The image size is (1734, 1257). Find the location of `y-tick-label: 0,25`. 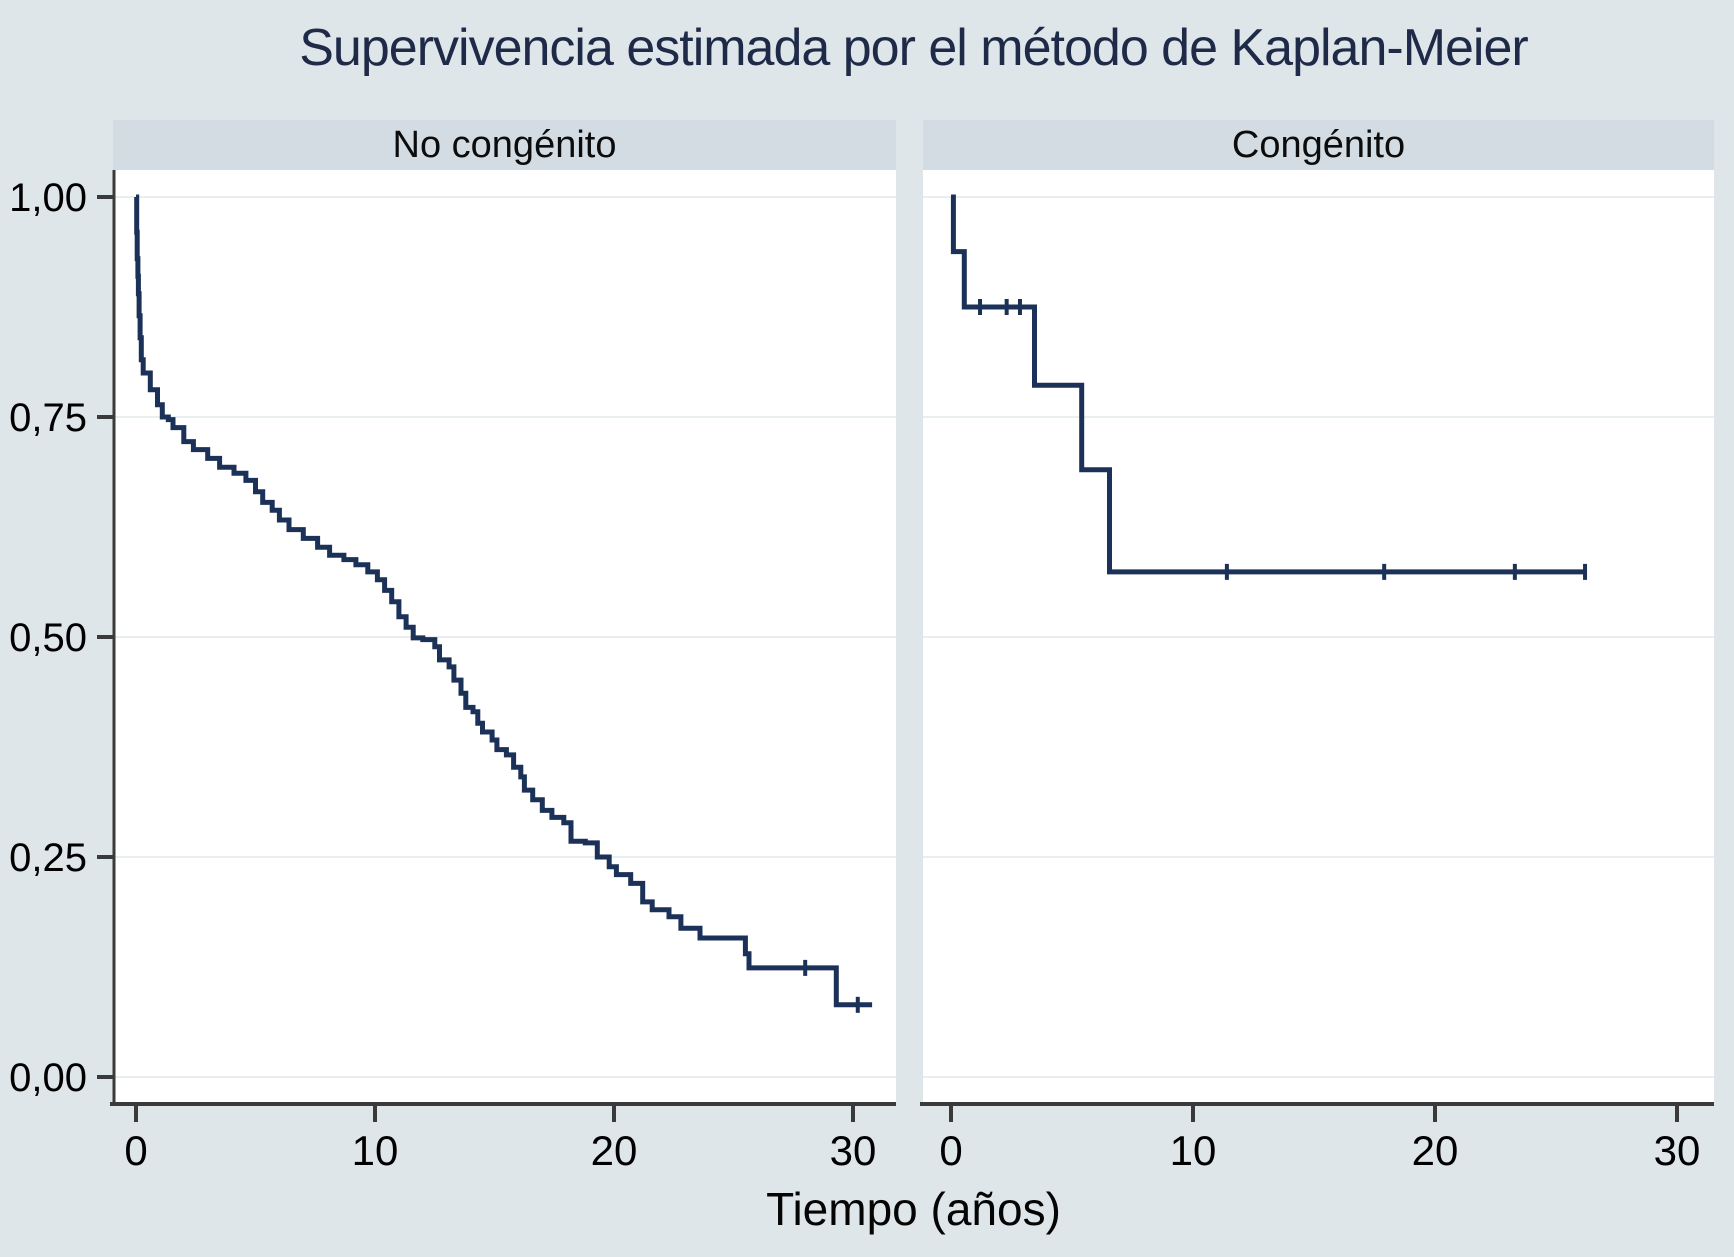

y-tick-label: 0,25 is located at coordinates (48, 858).